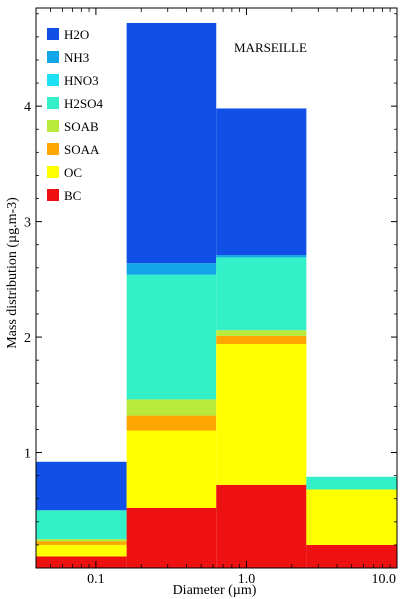 This screenshot has width=410, height=599. I want to click on y-tick-label: 1, so click(27, 454).